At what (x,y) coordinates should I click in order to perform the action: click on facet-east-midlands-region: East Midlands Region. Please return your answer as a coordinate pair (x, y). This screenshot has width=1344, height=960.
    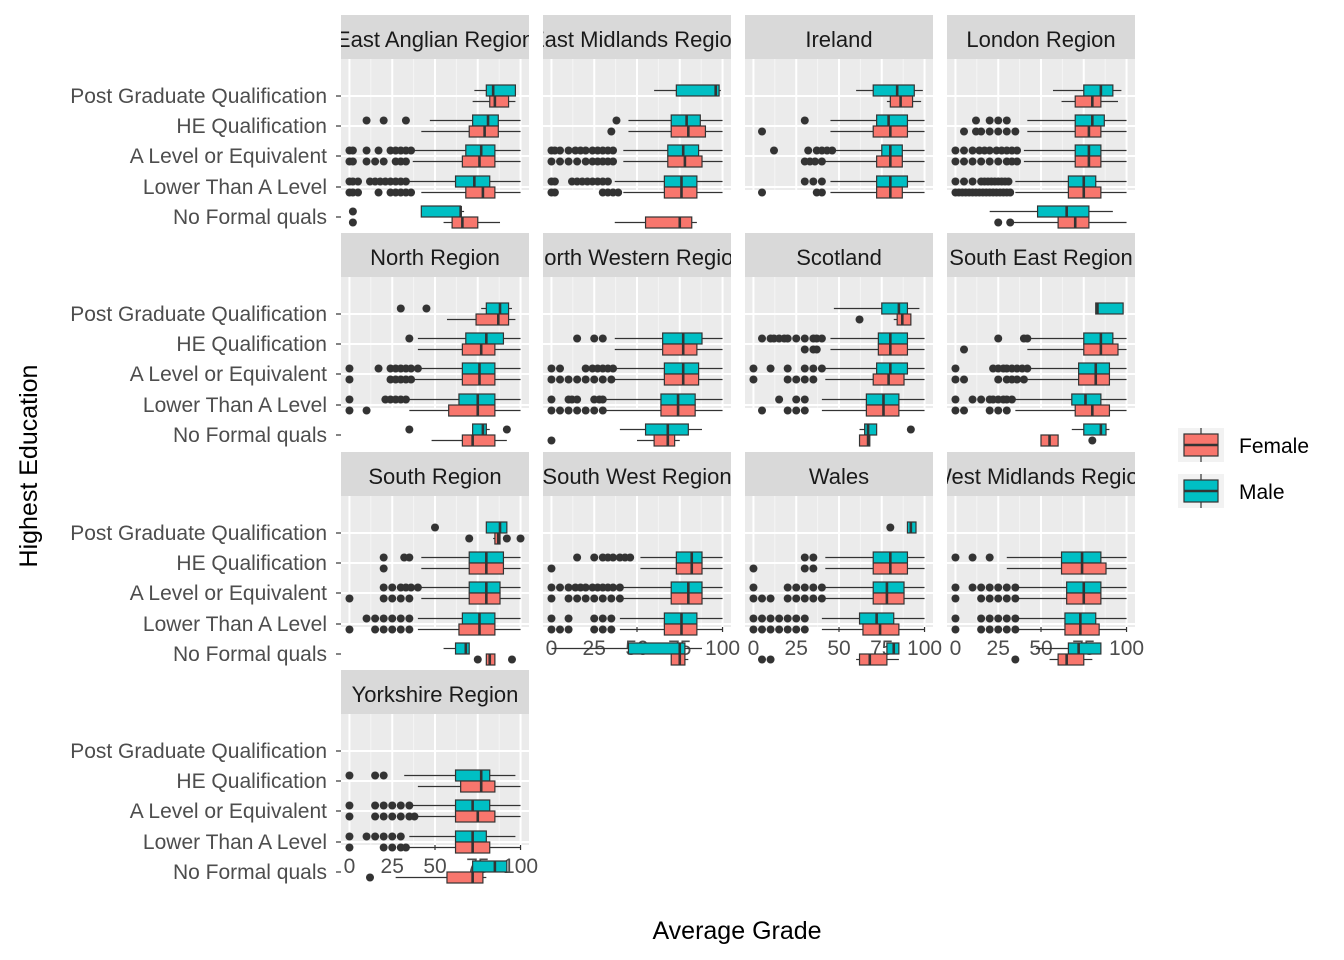
    Looking at the image, I should click on (637, 122).